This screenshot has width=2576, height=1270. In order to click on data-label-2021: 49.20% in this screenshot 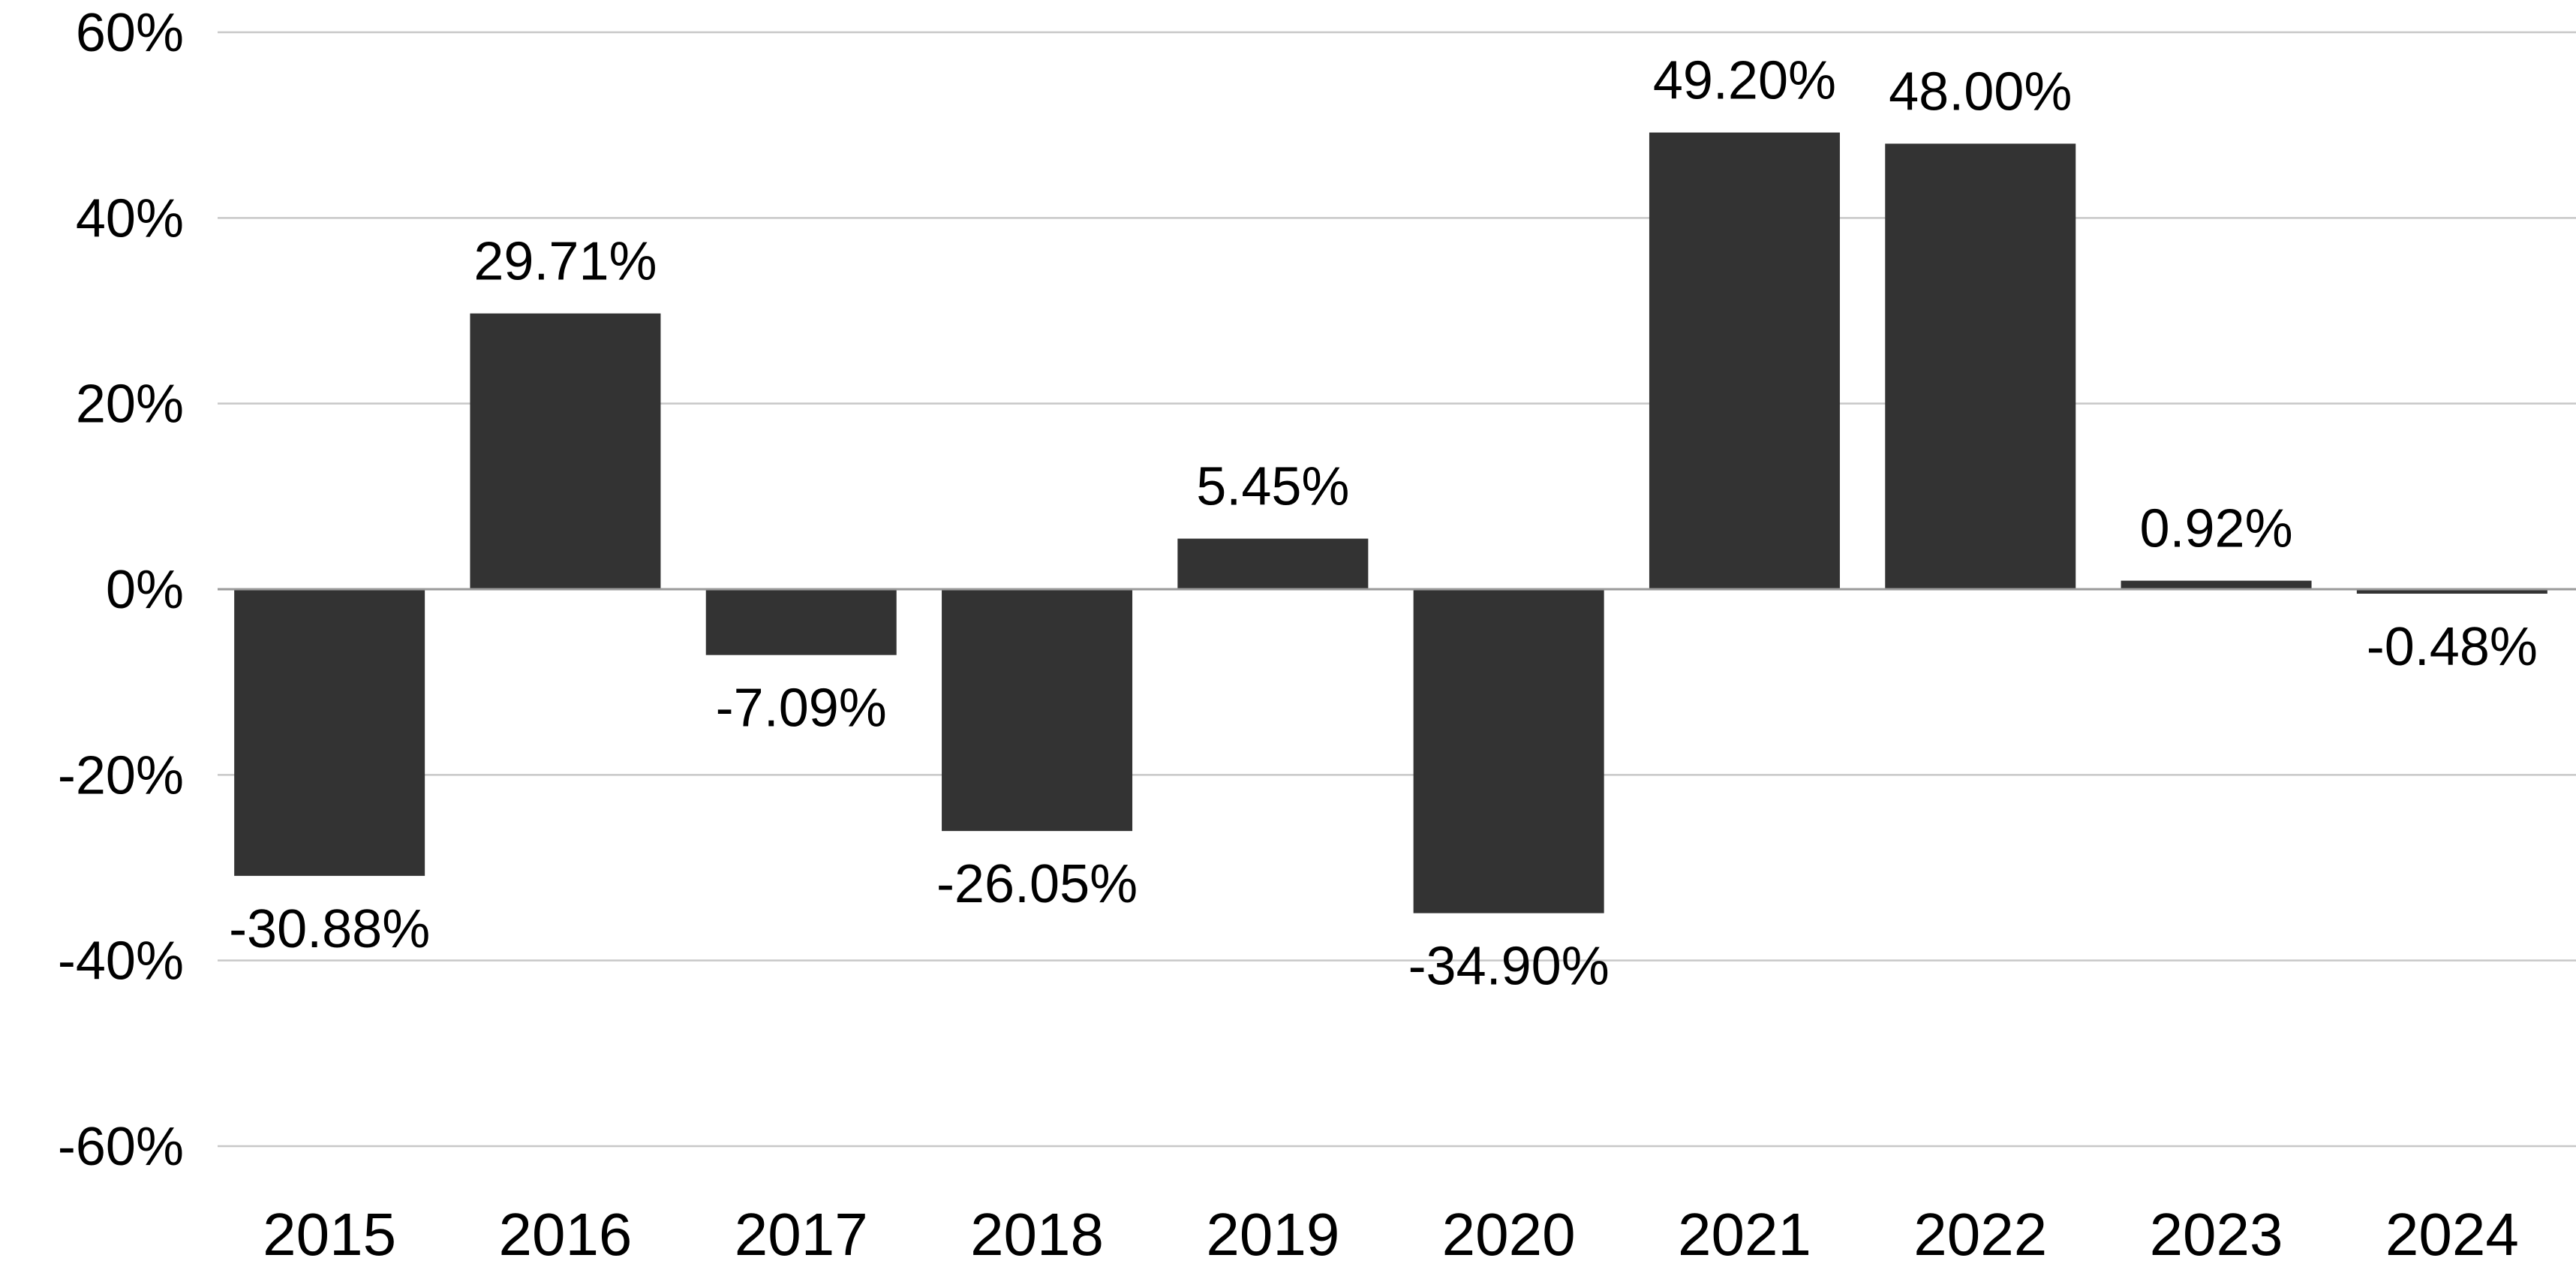, I will do `click(1744, 81)`.